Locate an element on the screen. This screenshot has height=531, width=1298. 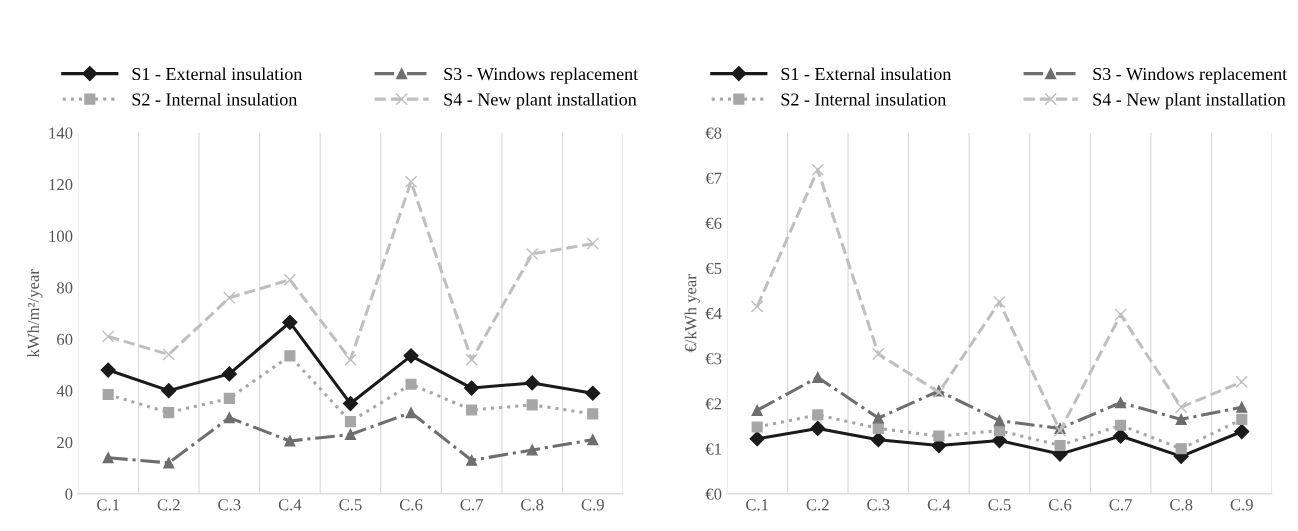
y-tick-label: €0 is located at coordinates (713, 494).